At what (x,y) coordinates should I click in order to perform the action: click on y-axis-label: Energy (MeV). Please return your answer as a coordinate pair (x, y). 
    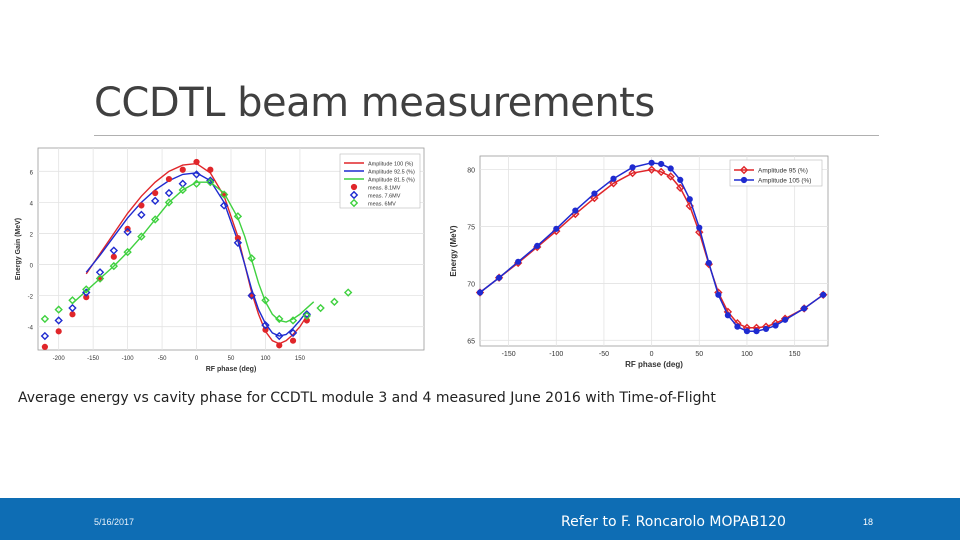
    Looking at the image, I should click on (453, 250).